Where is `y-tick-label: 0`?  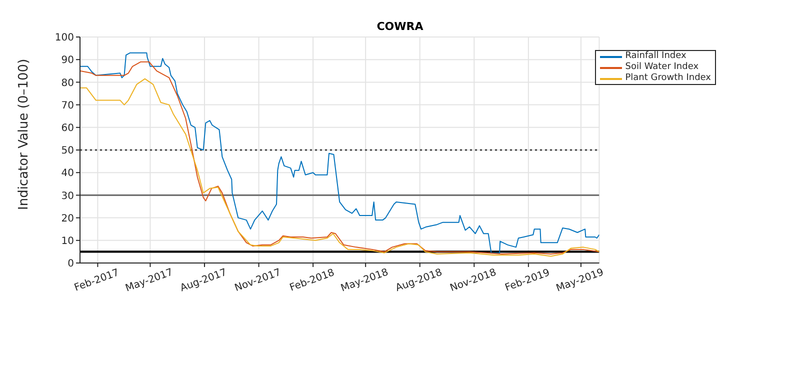
y-tick-label: 0 is located at coordinates (71, 264).